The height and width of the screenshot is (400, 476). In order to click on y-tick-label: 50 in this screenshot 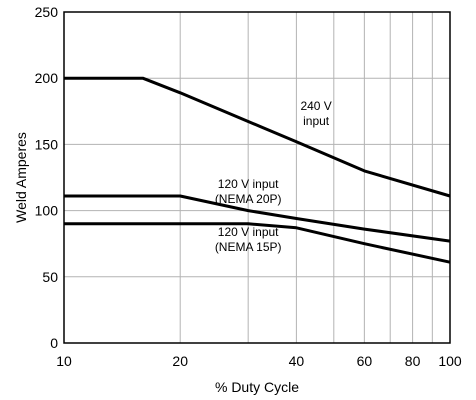, I will do `click(50, 277)`.